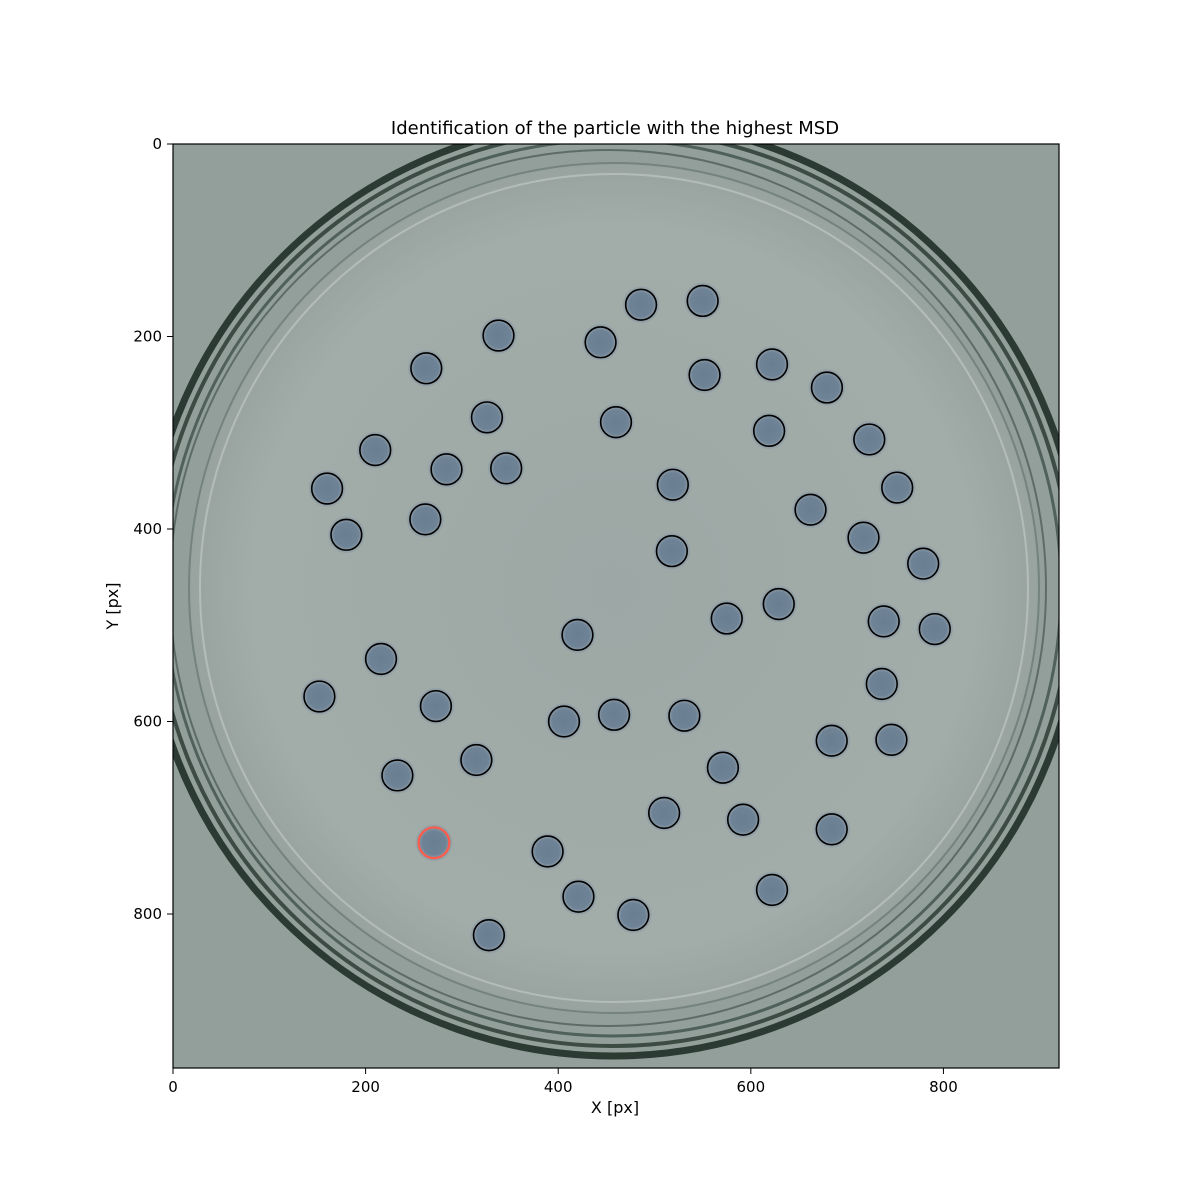 The height and width of the screenshot is (1200, 1200). I want to click on y-axis-ticks: 0 200 400 600 800, so click(153, 529).